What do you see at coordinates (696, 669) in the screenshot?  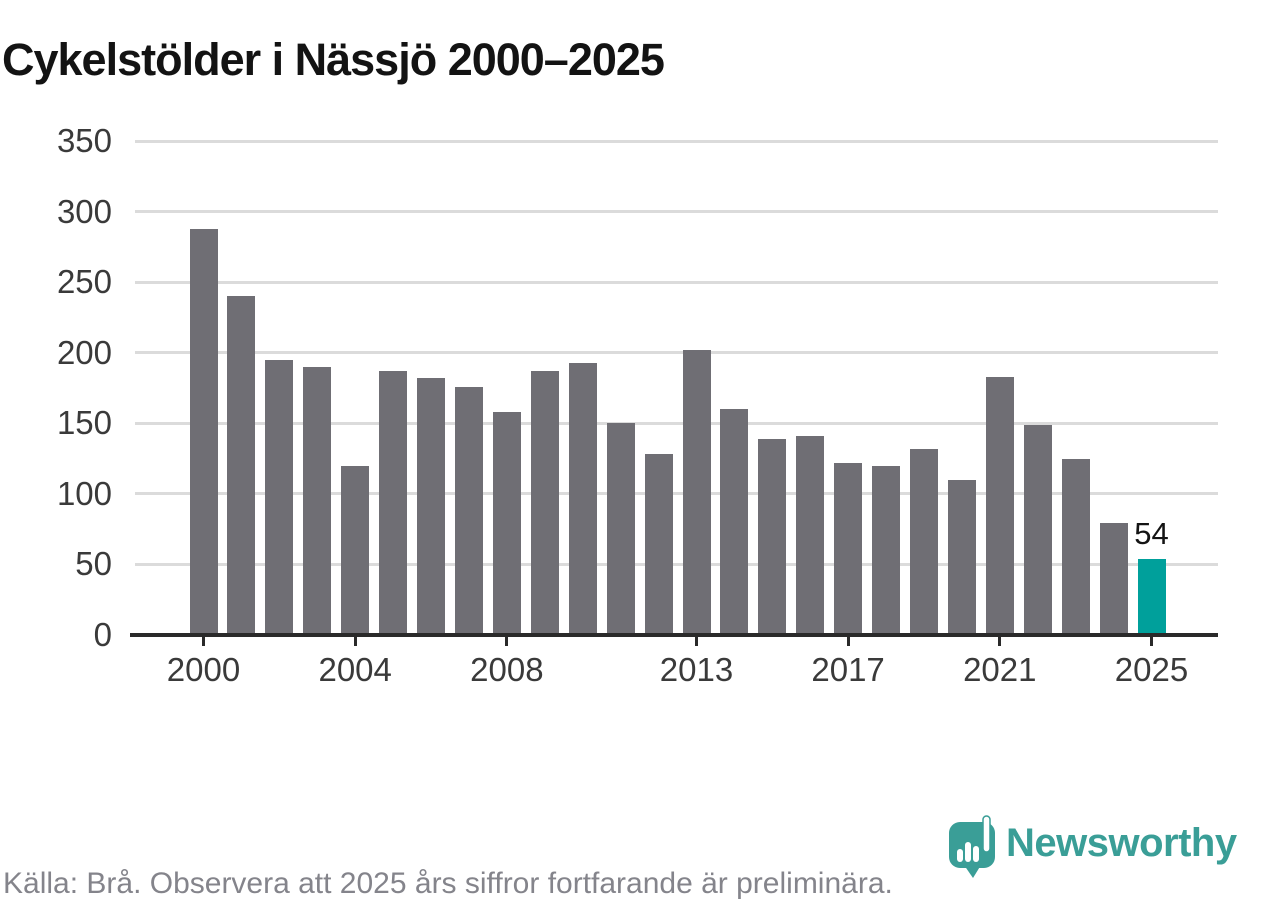 I see `x-tick-label: 2013` at bounding box center [696, 669].